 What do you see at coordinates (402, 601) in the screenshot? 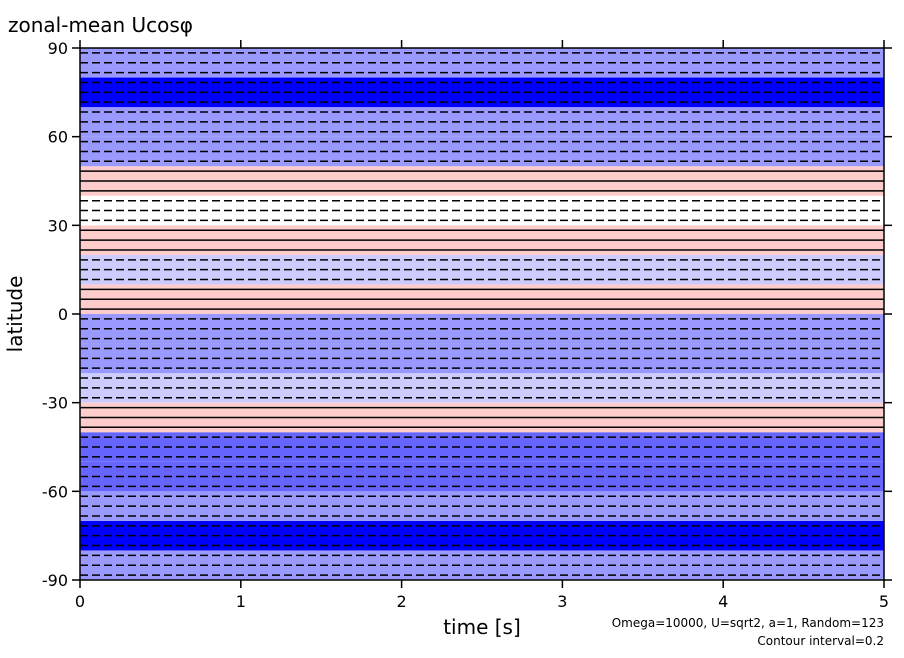
I see `x-tick-label: 2` at bounding box center [402, 601].